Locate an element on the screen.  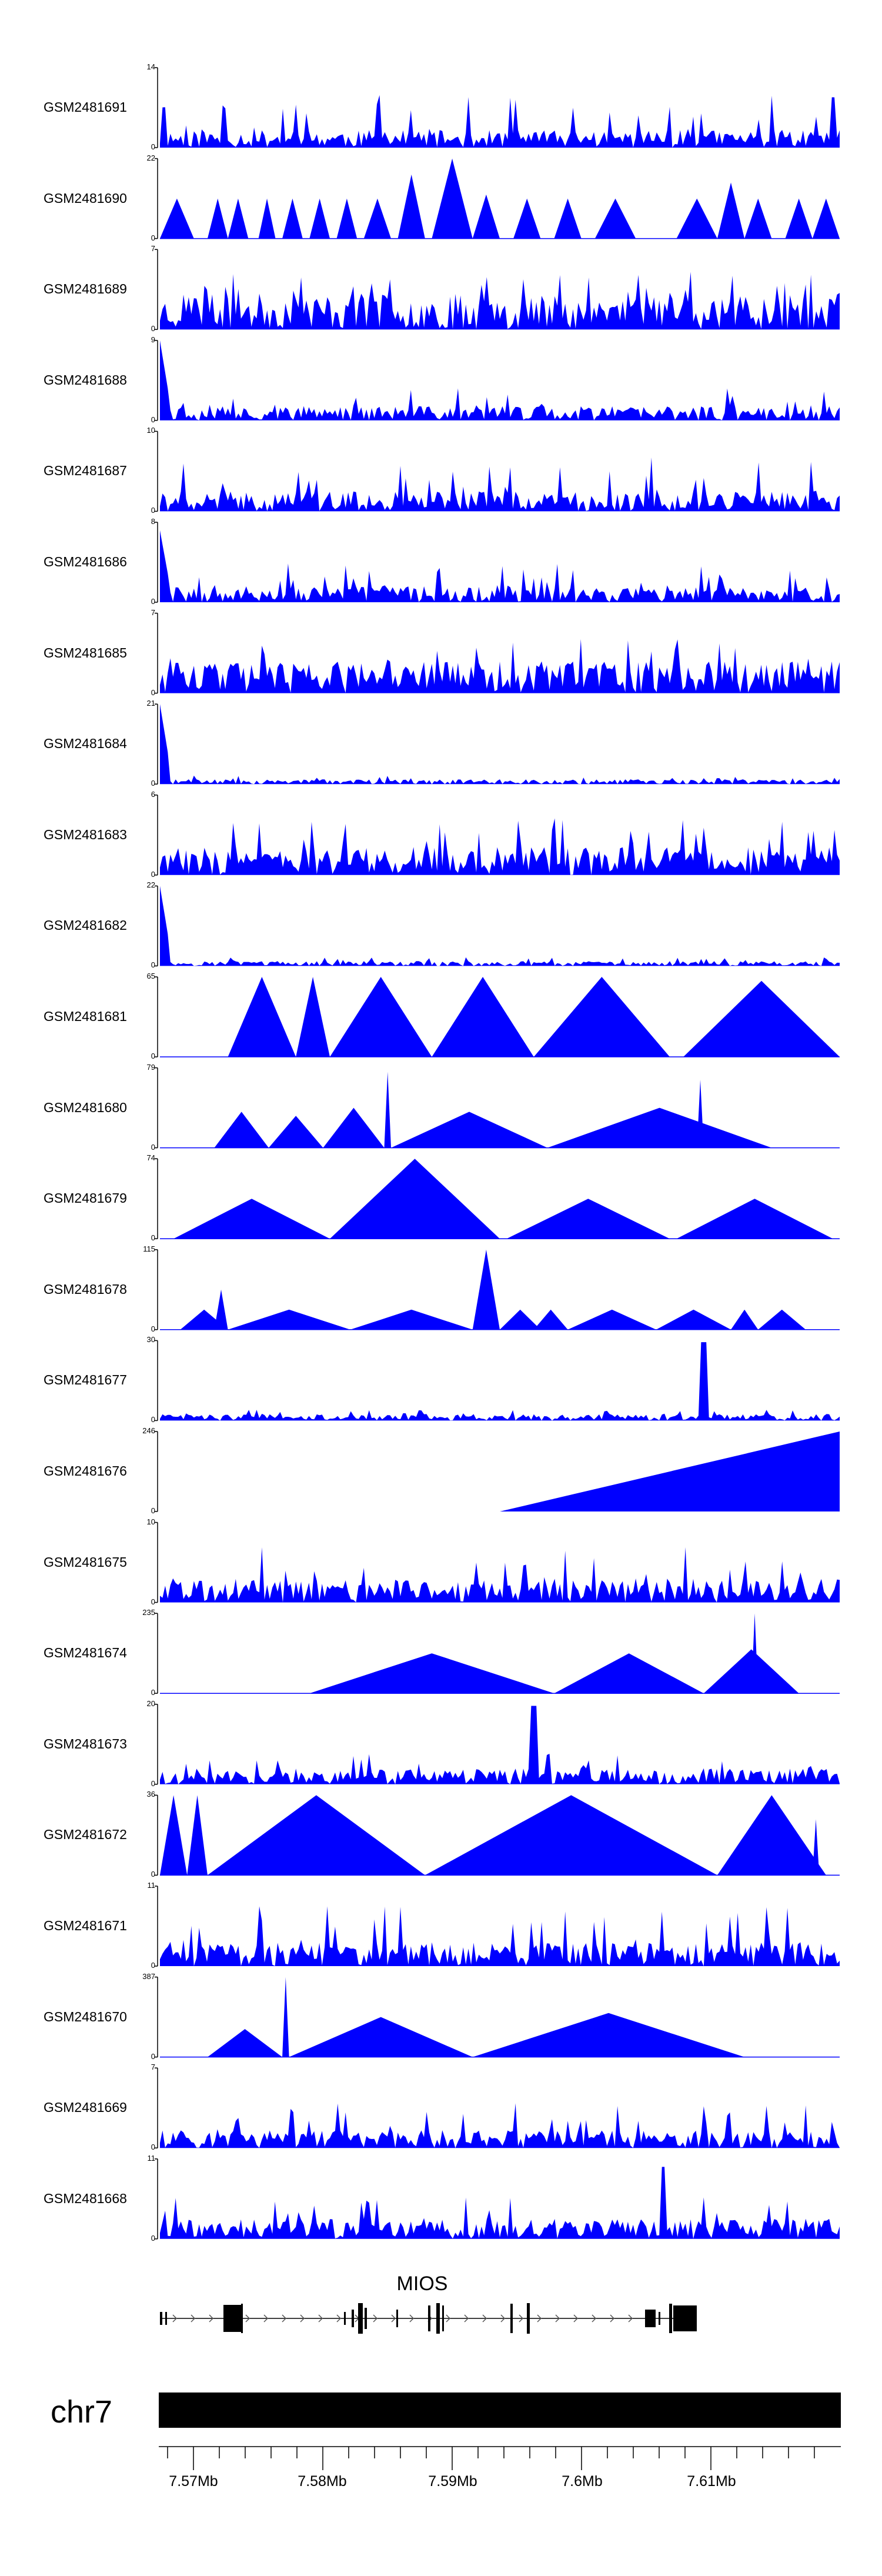
chromosome-label: chr7 is located at coordinates (82, 2412).